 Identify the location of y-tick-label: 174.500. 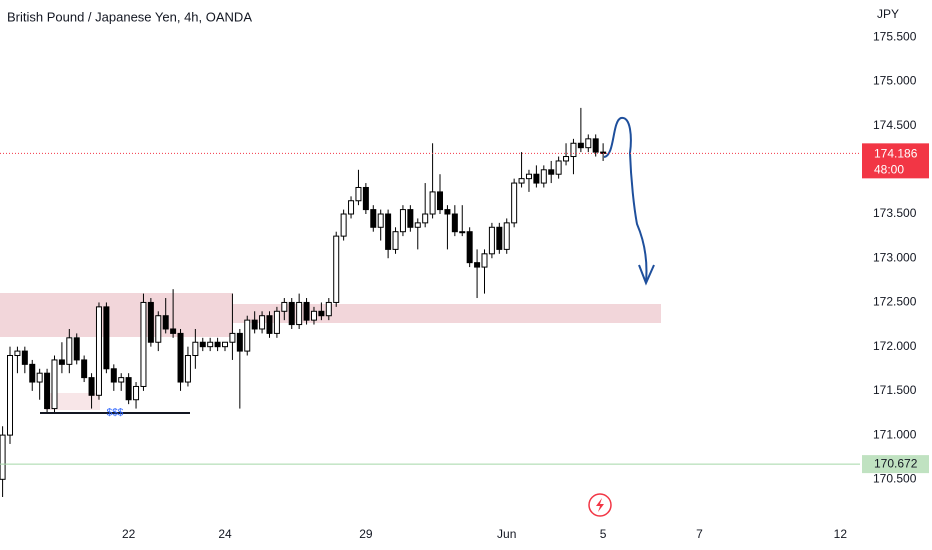
(895, 125).